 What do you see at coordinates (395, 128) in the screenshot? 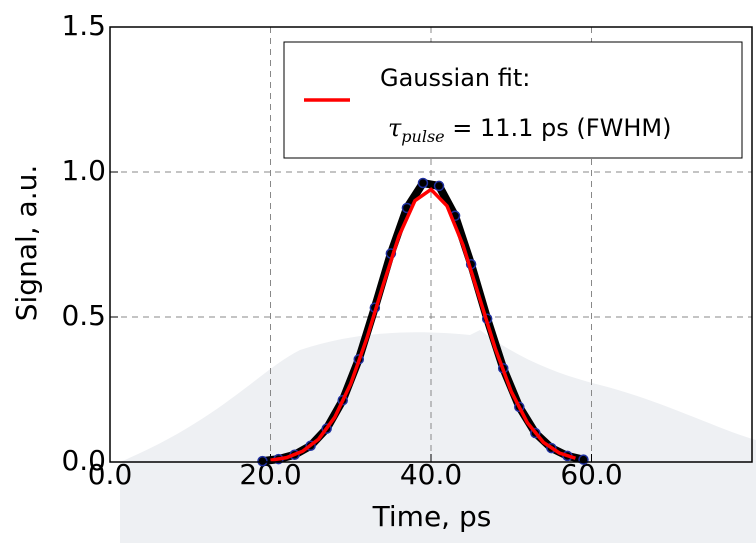
I see `tau-symbol: τ` at bounding box center [395, 128].